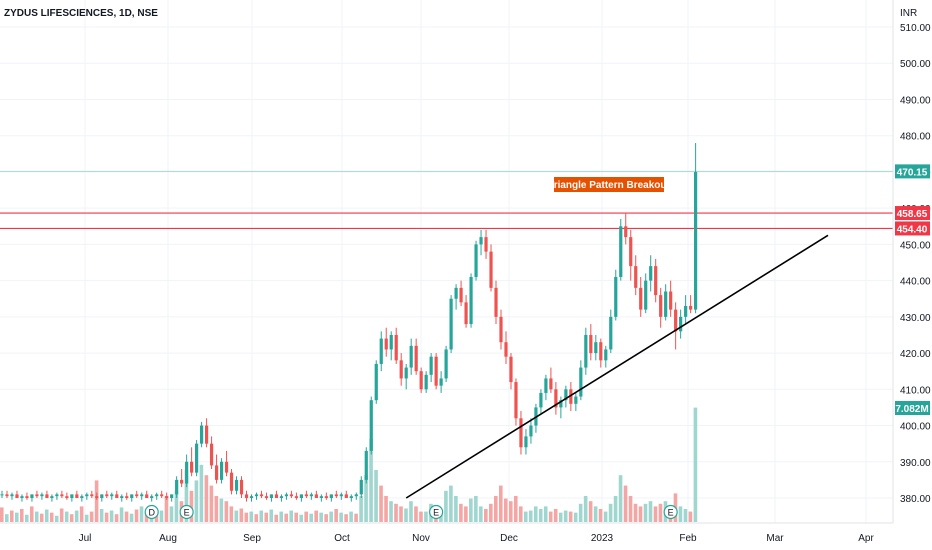 This screenshot has height=550, width=932. I want to click on volume-label-text: 7.082M, so click(911, 409).